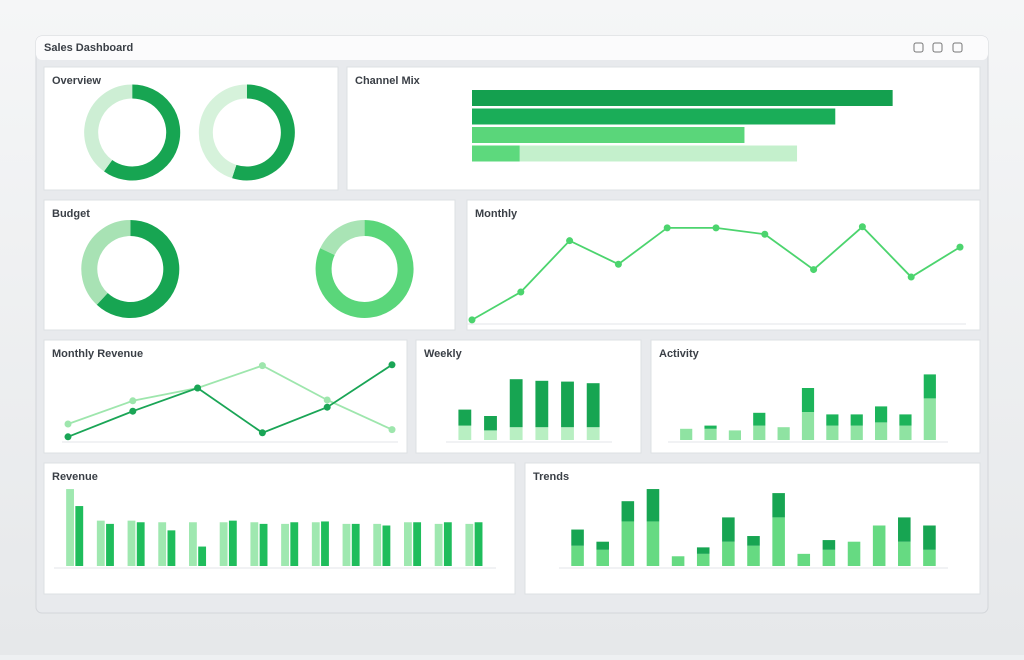  I want to click on panel-title: Trends, so click(551, 477).